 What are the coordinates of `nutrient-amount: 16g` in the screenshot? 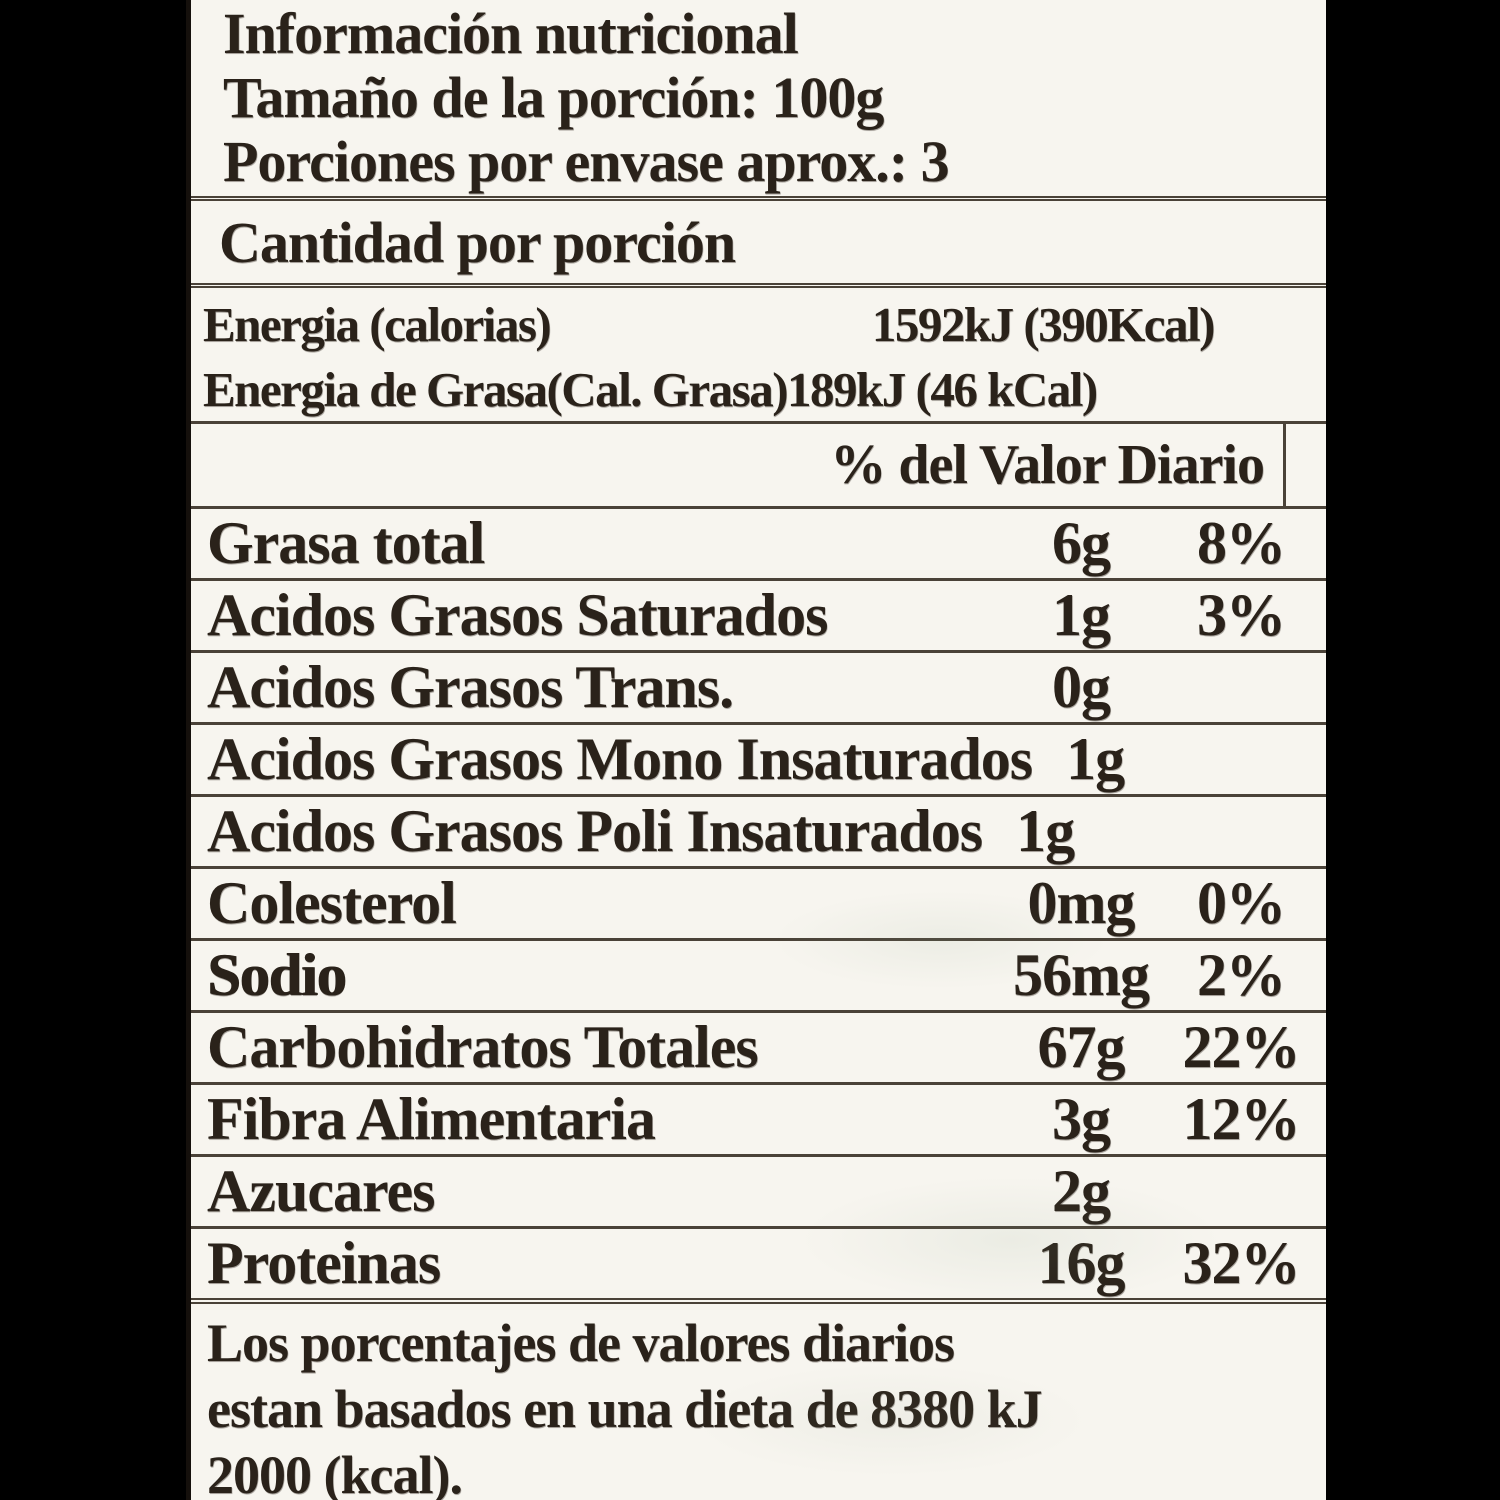 It's located at (1081, 1263).